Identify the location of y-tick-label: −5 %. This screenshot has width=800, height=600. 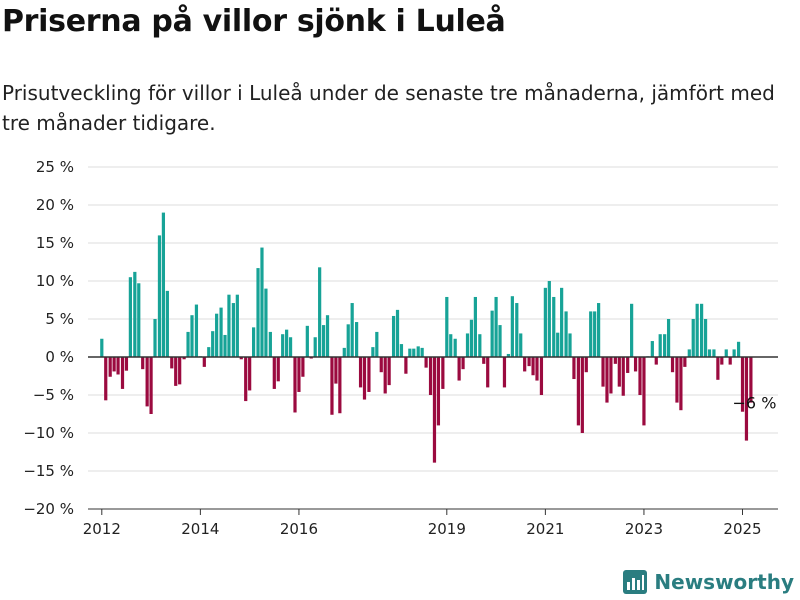
(53, 395).